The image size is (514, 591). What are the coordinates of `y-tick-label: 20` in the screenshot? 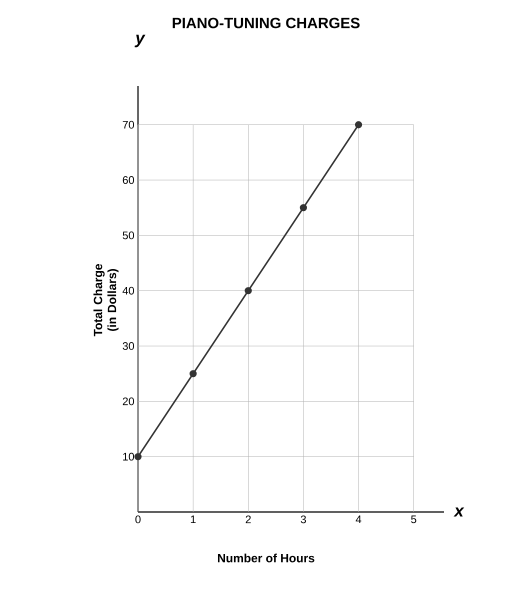 It's located at (128, 401).